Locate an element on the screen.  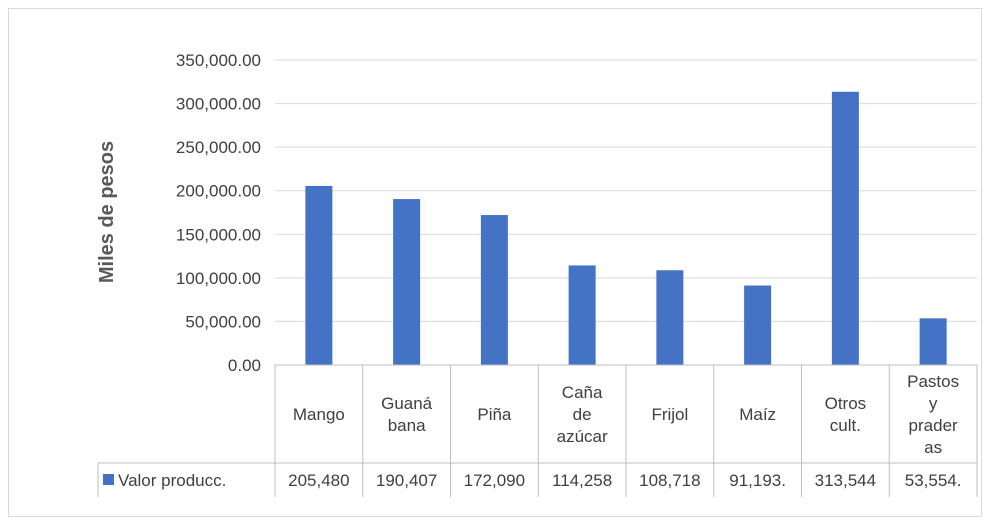
table-value: 190,407 is located at coordinates (406, 480).